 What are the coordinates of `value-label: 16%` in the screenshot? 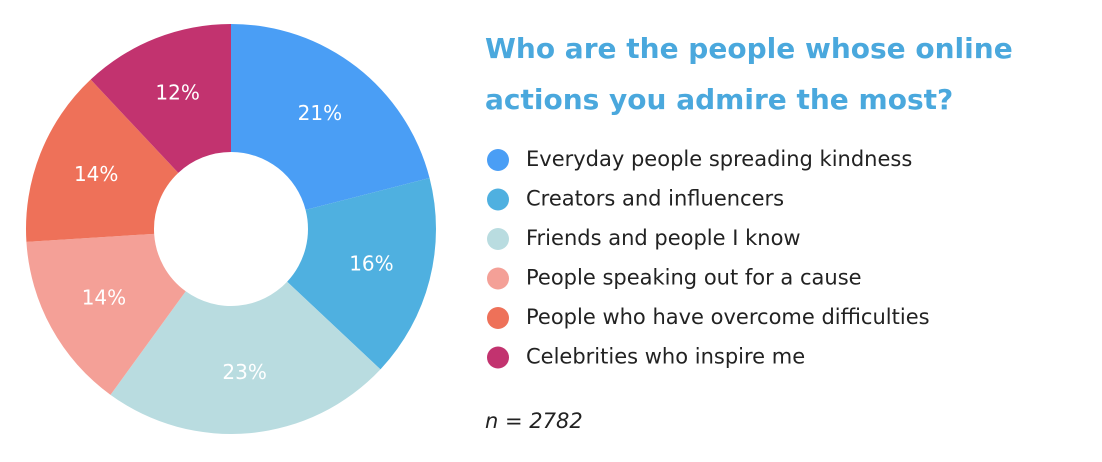 It's located at (371, 264).